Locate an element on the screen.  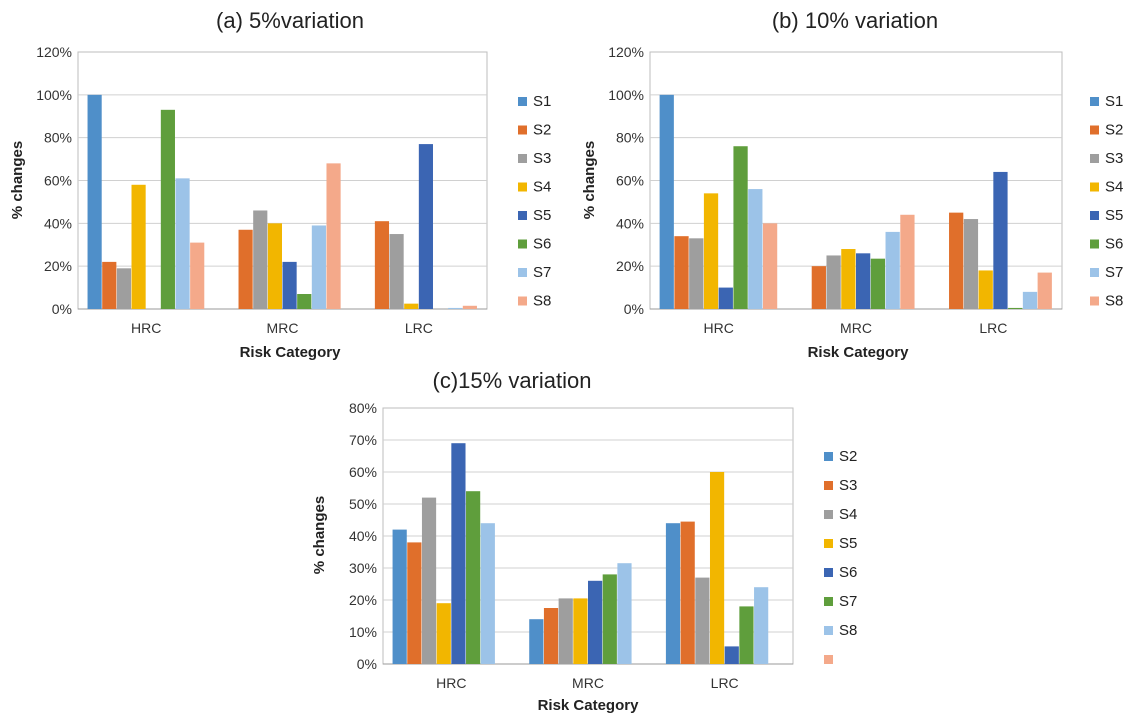
legend-label: S7 is located at coordinates (848, 601).